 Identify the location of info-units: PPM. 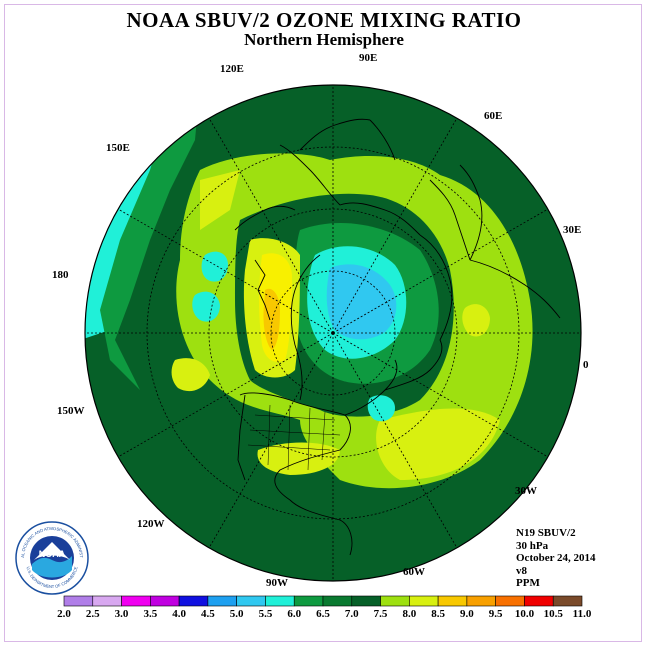
(528, 583).